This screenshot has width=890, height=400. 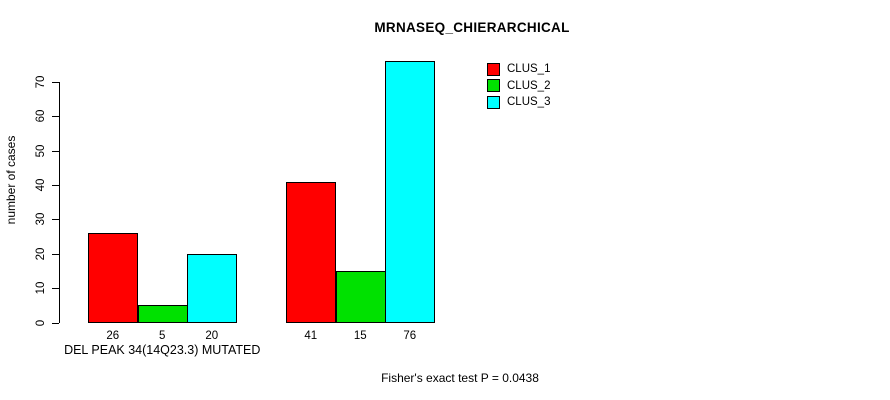 What do you see at coordinates (529, 85) in the screenshot?
I see `legend-label-clus2: CLUS_2` at bounding box center [529, 85].